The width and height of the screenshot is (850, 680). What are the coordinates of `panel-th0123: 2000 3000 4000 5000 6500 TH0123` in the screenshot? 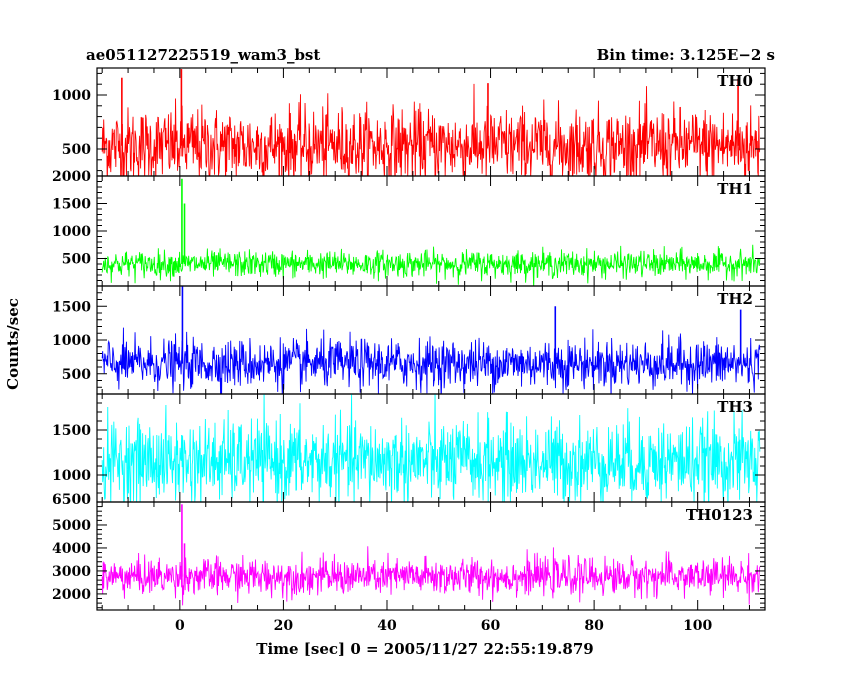 It's located at (409, 551).